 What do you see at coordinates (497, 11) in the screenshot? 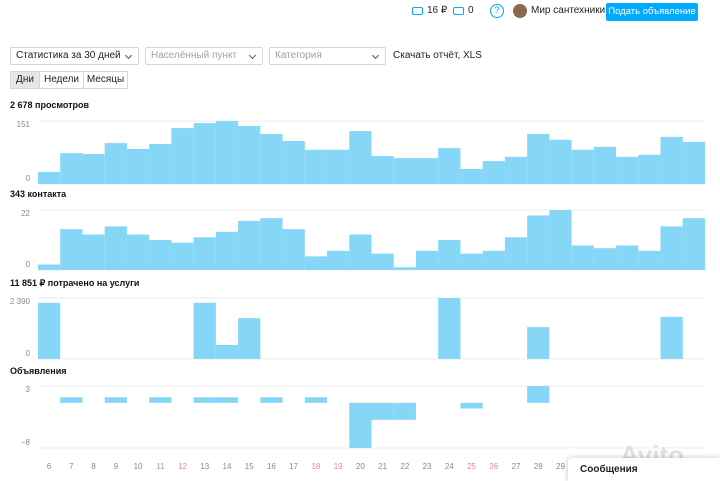
I see `help-icon: ?` at bounding box center [497, 11].